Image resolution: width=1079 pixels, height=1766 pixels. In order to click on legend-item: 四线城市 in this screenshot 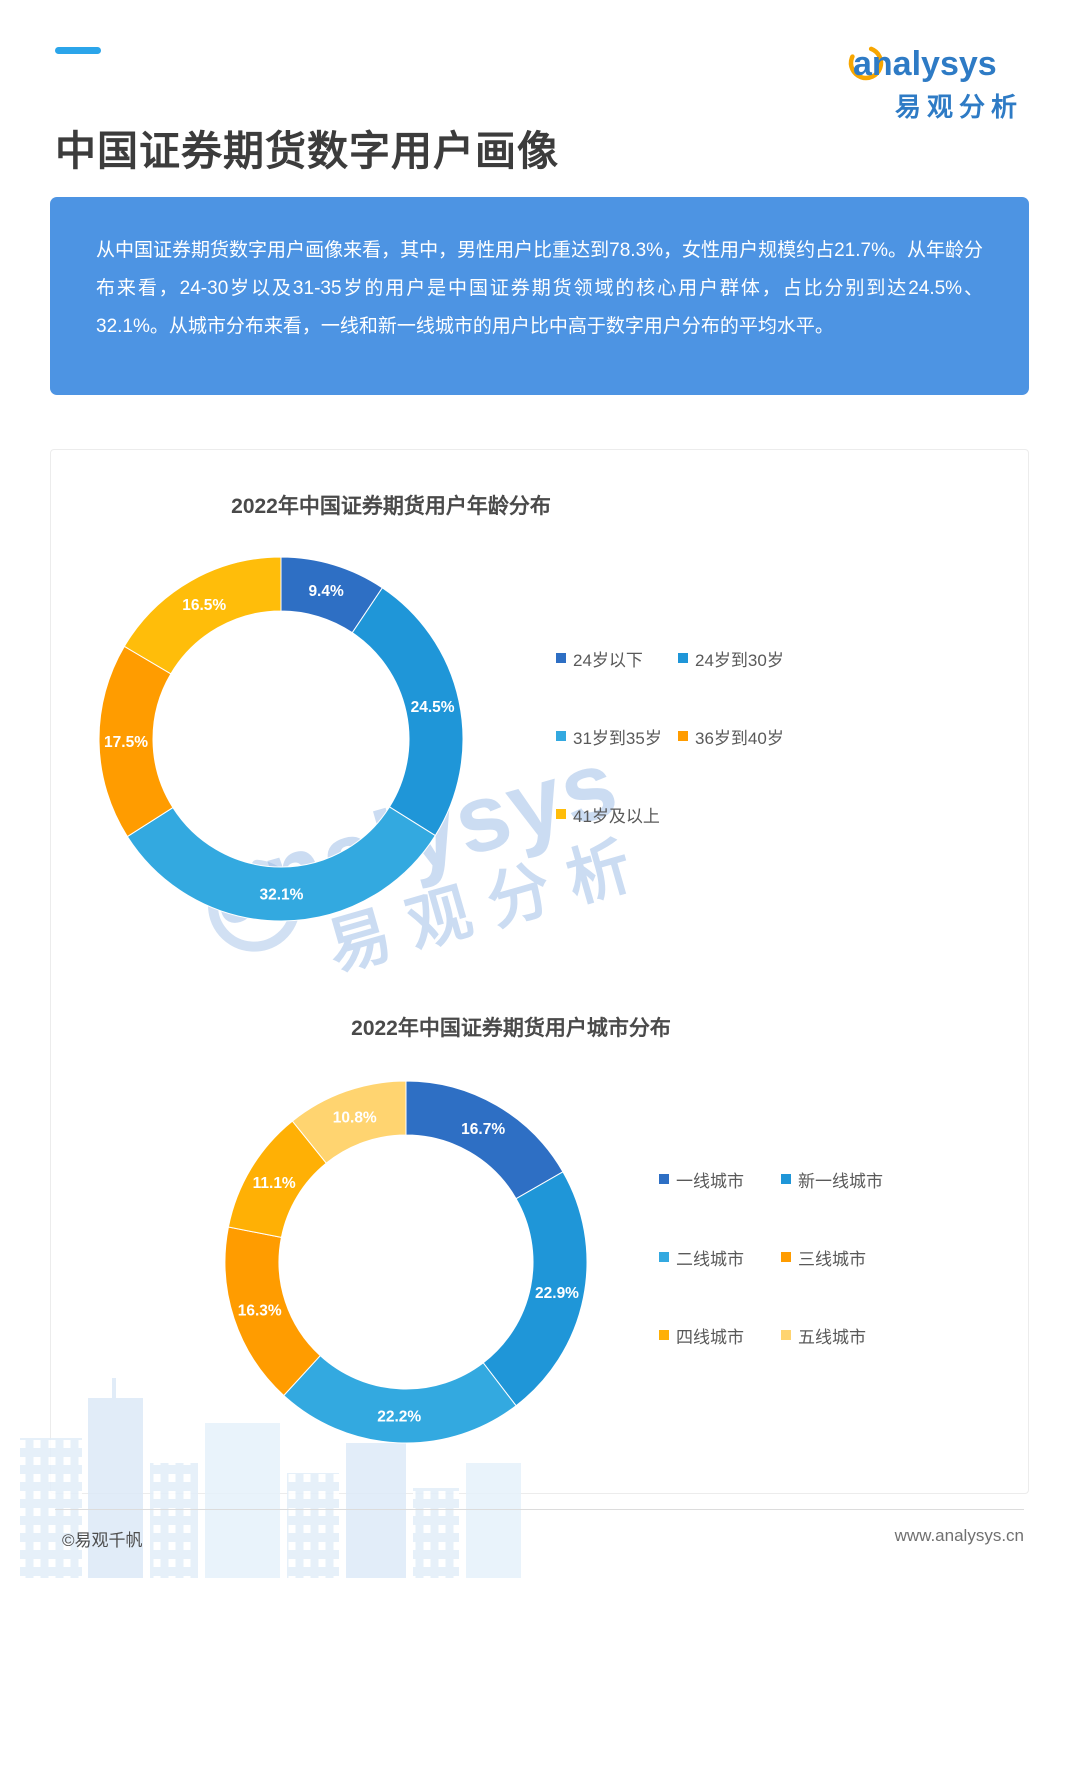, I will do `click(720, 1335)`.